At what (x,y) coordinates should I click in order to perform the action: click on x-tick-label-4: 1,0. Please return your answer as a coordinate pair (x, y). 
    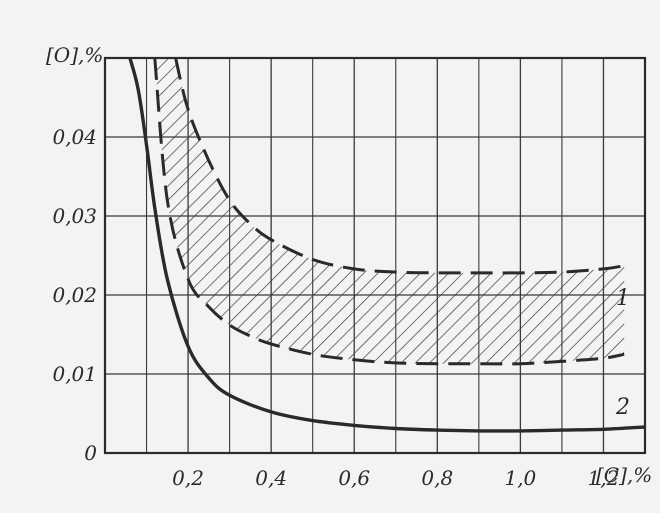
    Looking at the image, I should click on (520, 478).